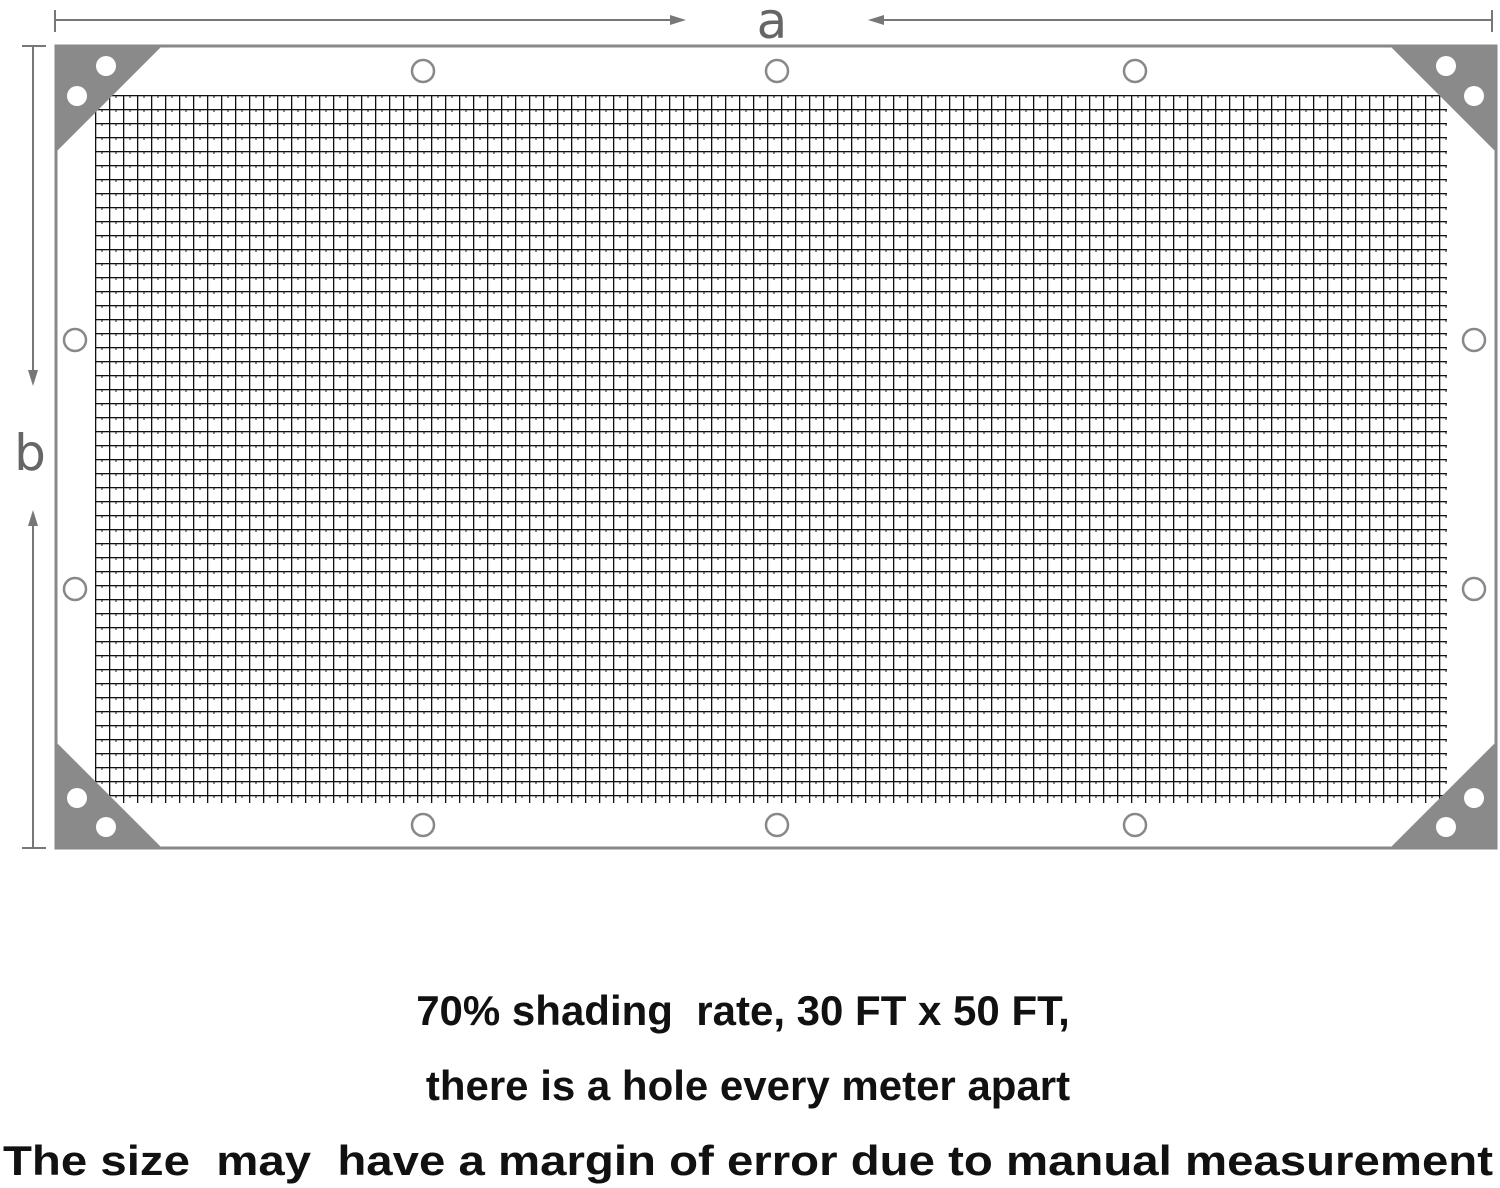 The height and width of the screenshot is (1188, 1500). What do you see at coordinates (30, 453) in the screenshot?
I see `height-label: b` at bounding box center [30, 453].